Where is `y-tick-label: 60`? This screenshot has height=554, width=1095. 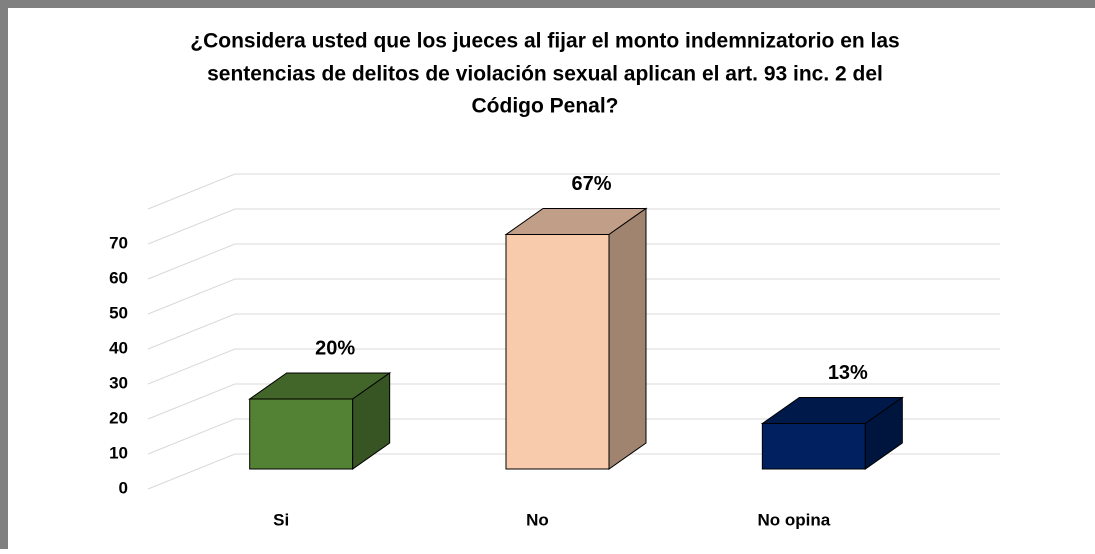 y-tick-label: 60 is located at coordinates (118, 277).